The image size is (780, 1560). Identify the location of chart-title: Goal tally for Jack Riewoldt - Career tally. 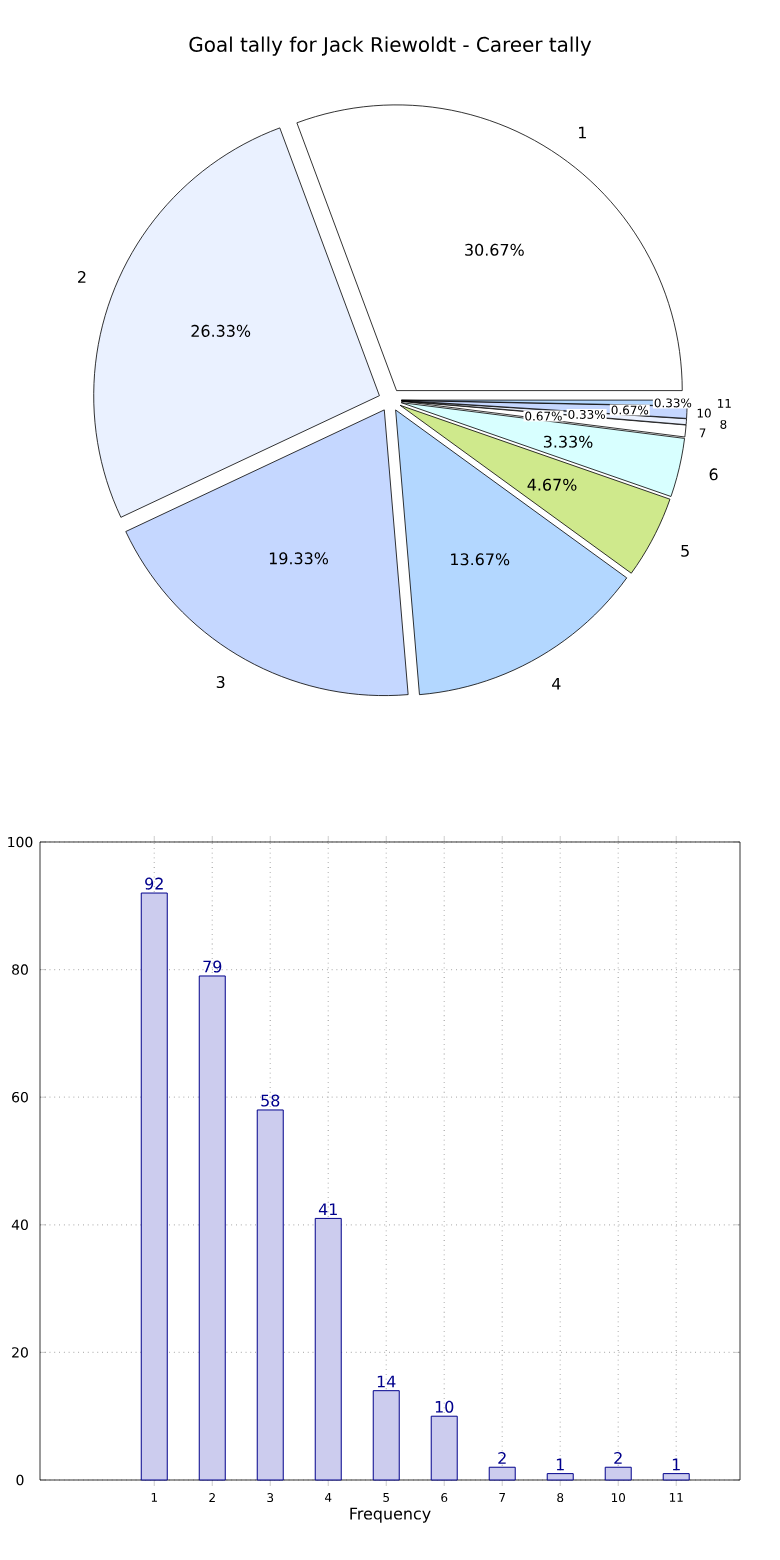
(390, 46).